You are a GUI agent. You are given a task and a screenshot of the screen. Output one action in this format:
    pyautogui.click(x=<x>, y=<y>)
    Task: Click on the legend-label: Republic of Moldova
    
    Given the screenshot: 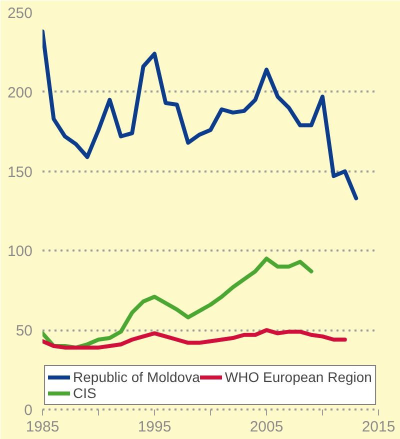 What is the action you would take?
    pyautogui.click(x=136, y=377)
    